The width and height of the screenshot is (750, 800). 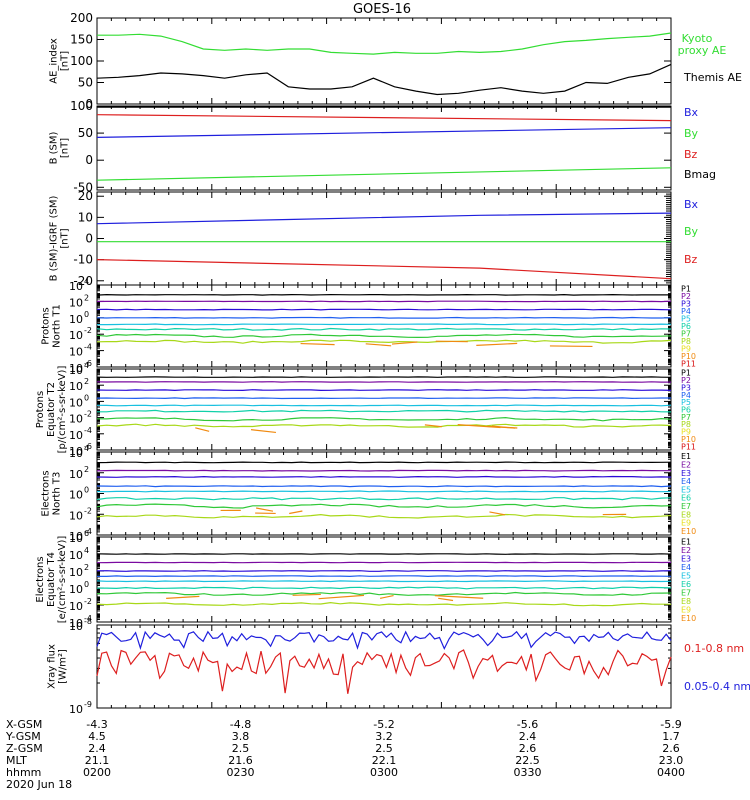 What do you see at coordinates (686, 395) in the screenshot?
I see `legend-entry: P4` at bounding box center [686, 395].